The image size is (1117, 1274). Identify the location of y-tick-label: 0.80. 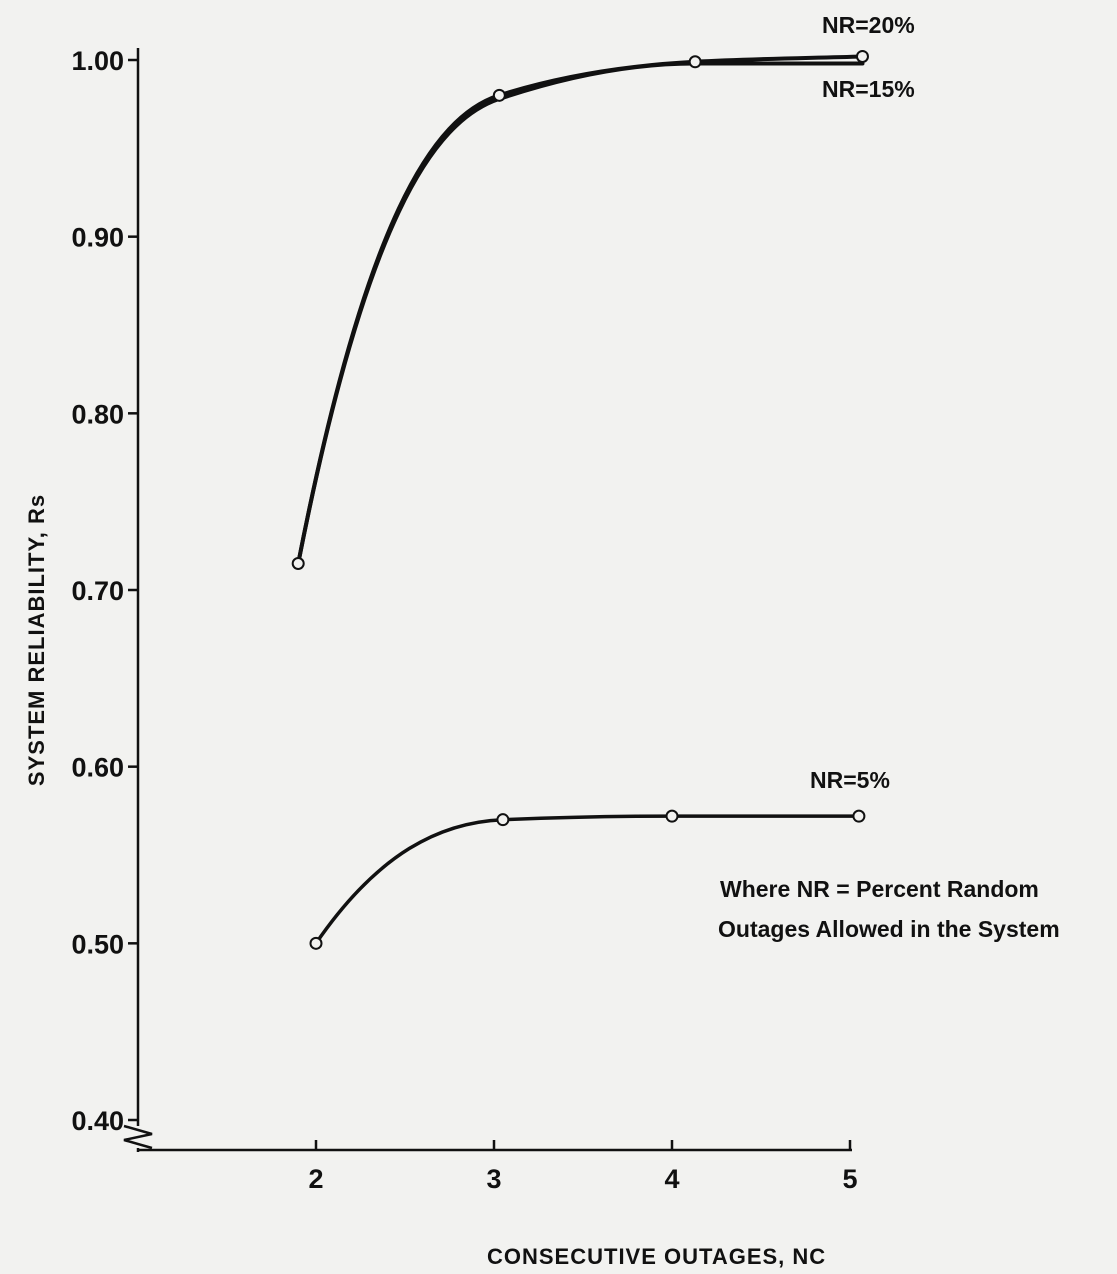
(97, 414).